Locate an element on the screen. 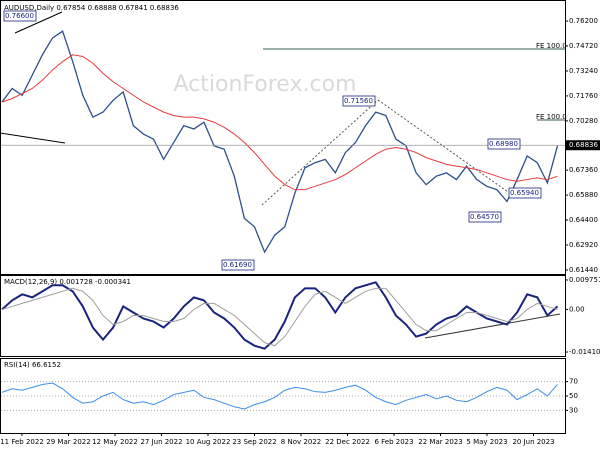 Image resolution: width=600 pixels, height=450 pixels. y-tick-label: 0.009751 is located at coordinates (584, 280).